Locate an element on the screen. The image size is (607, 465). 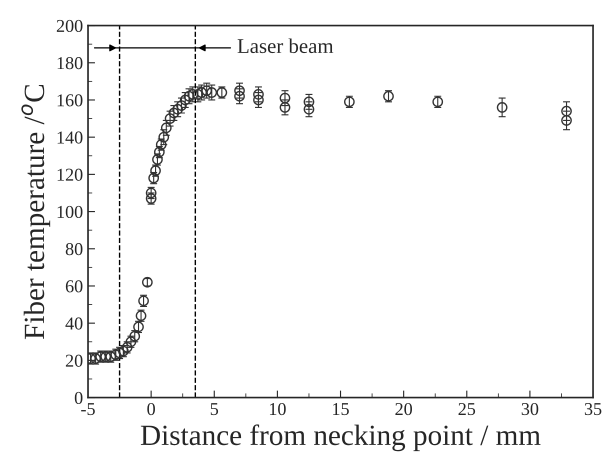
x-axis-title: Distance from necking point / mm is located at coordinates (340, 438).